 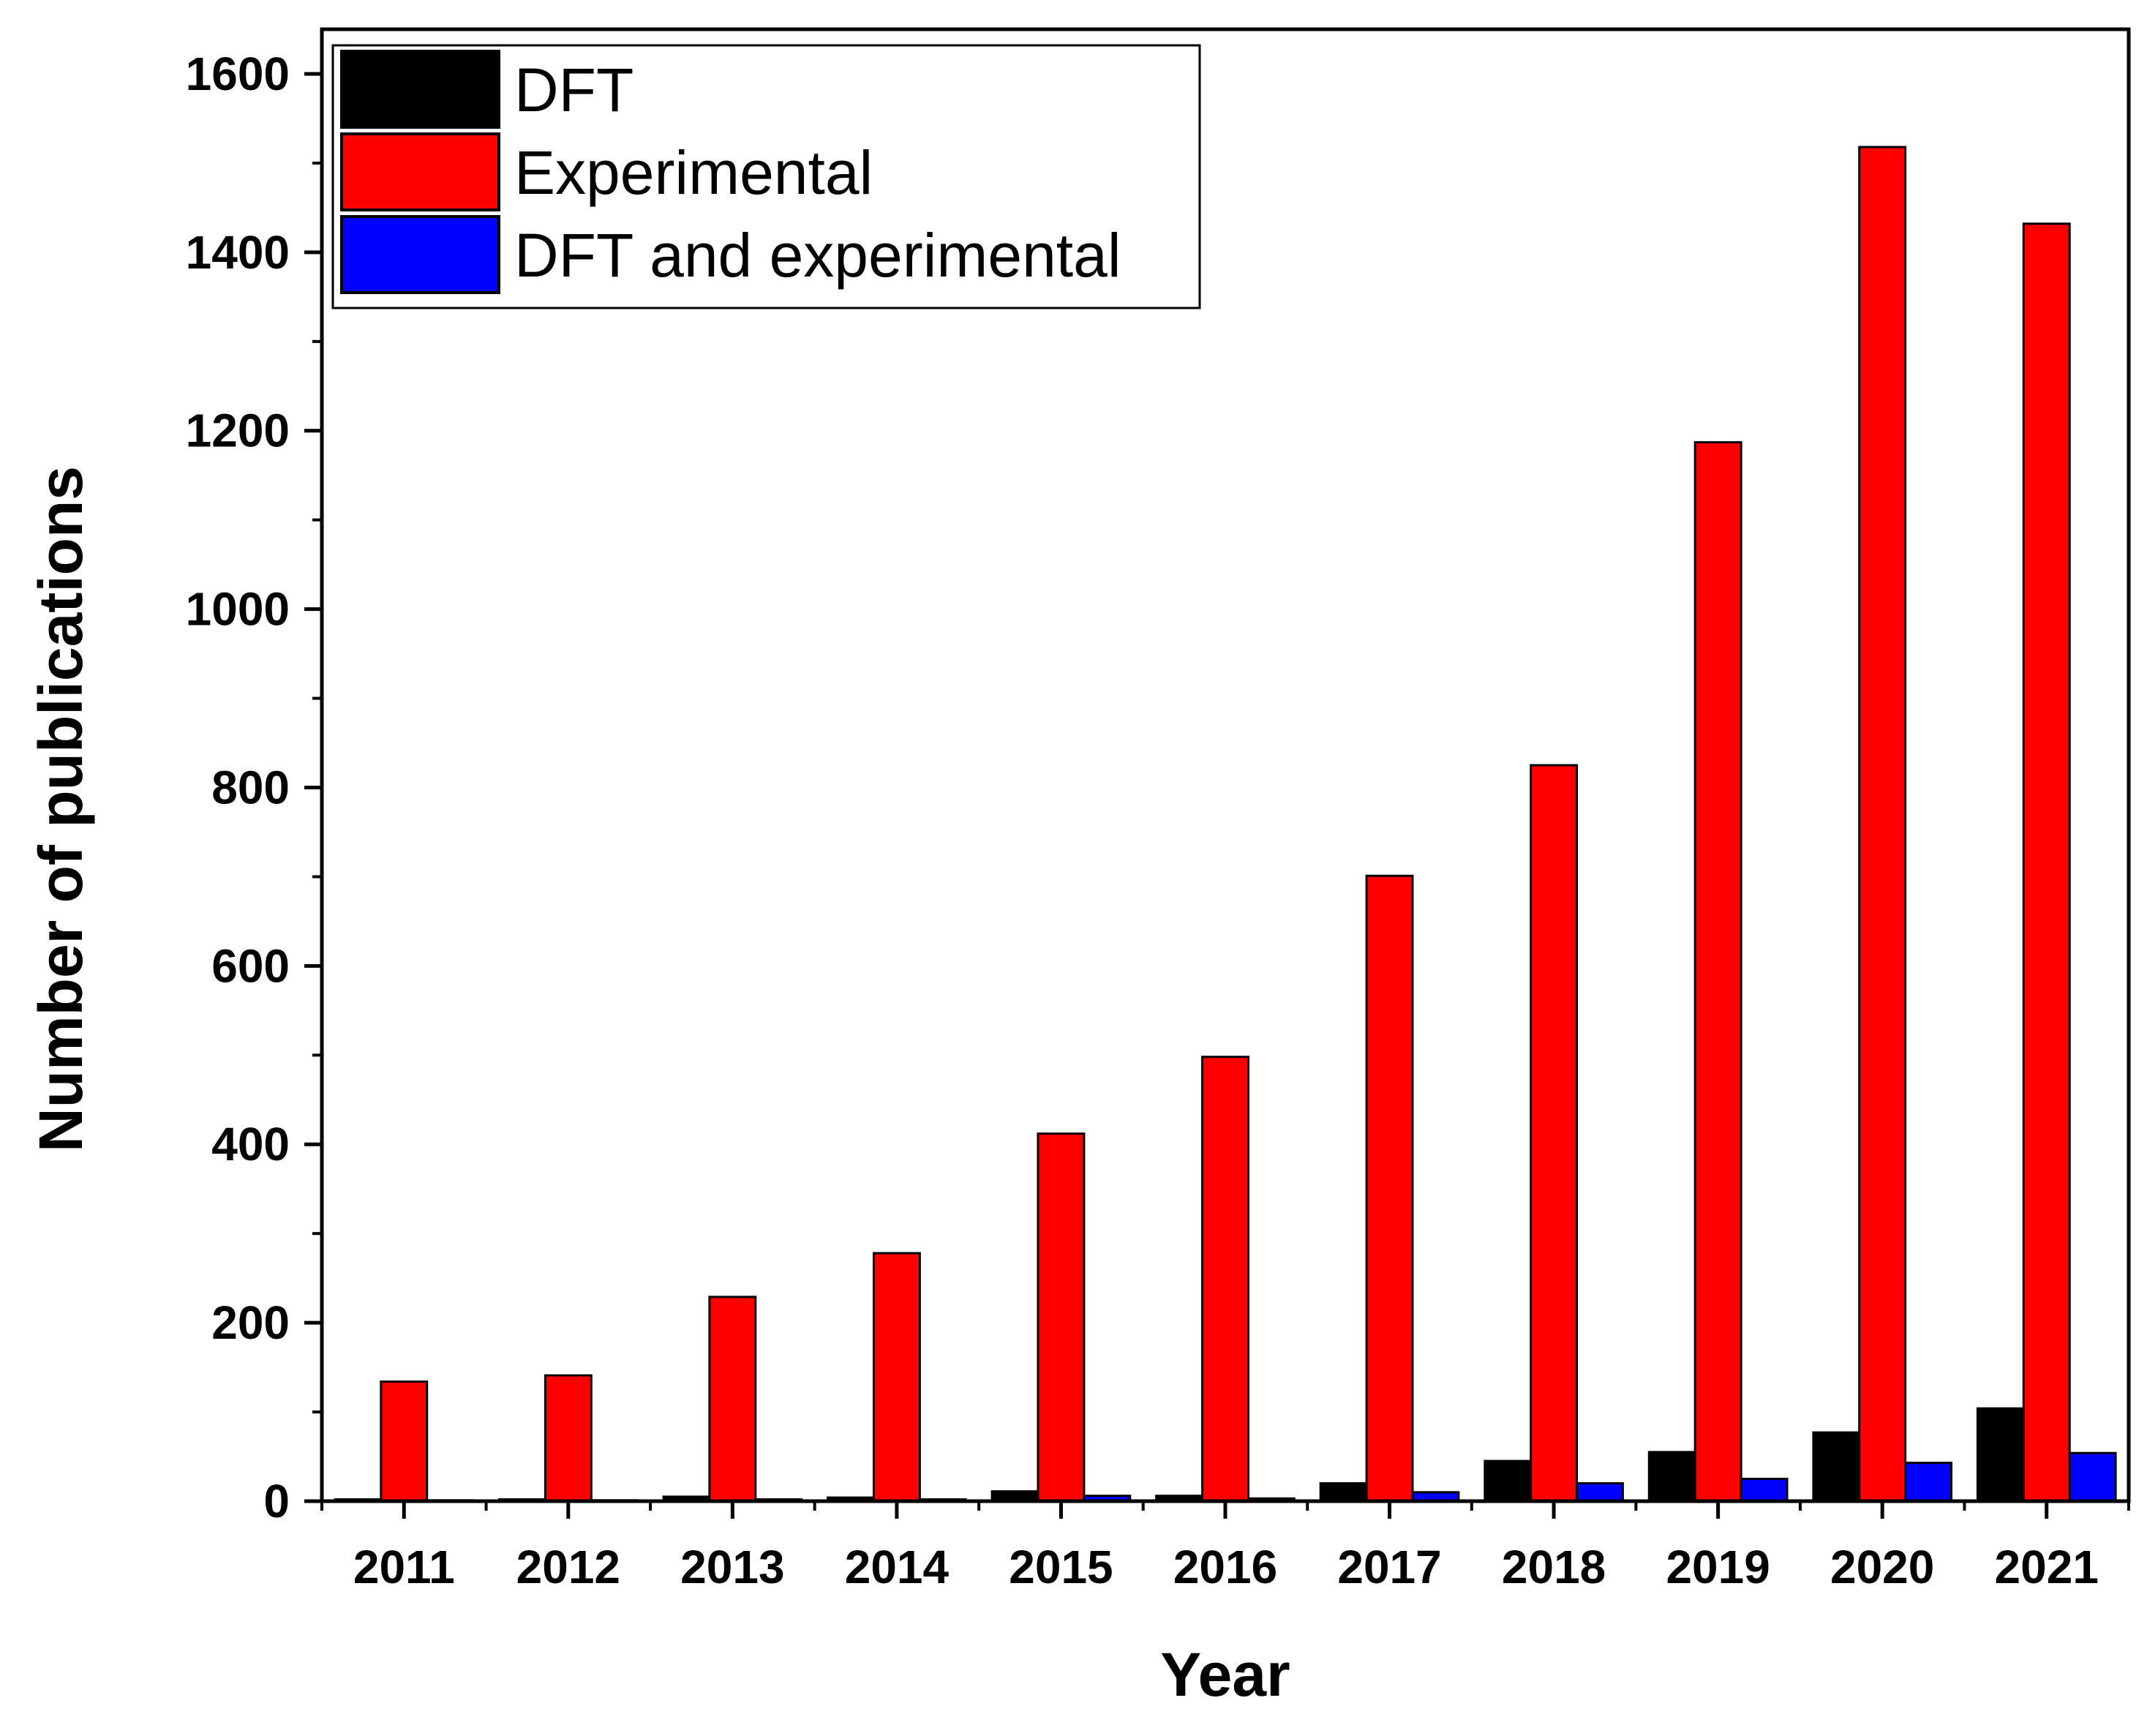 What do you see at coordinates (1718, 972) in the screenshot?
I see `bar-experimental-2019` at bounding box center [1718, 972].